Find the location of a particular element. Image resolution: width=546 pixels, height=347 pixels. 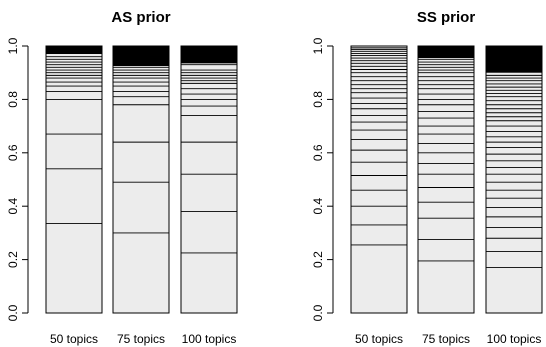

panel-title: AS prior is located at coordinates (140, 17).